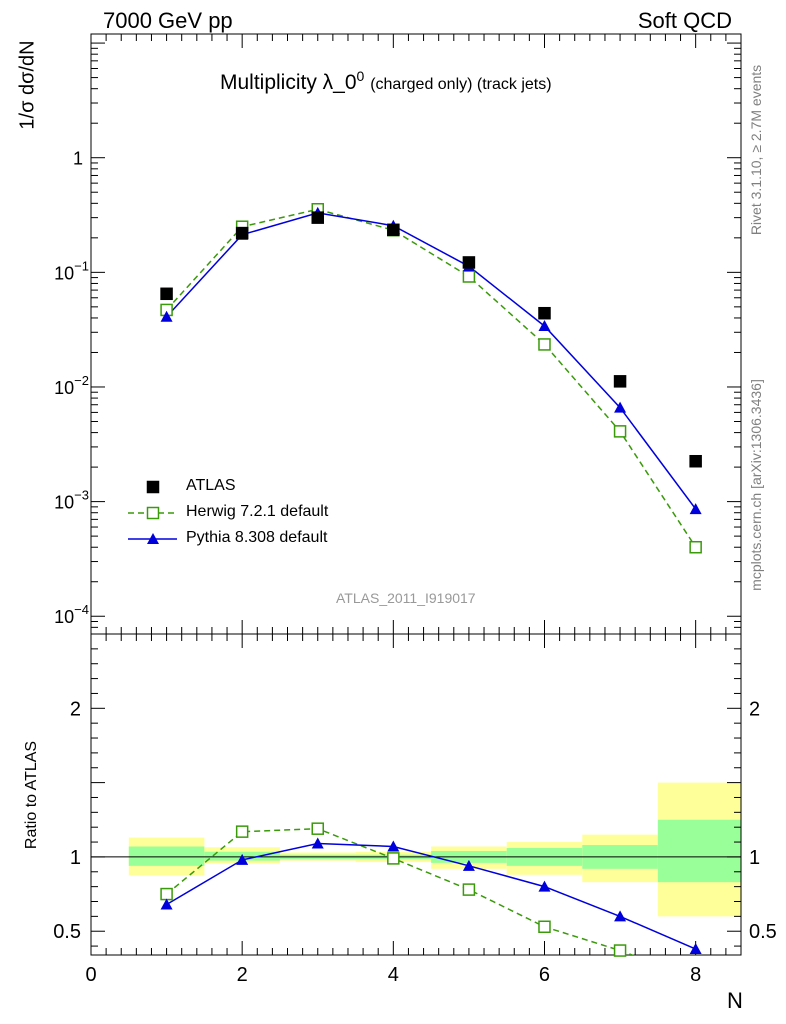 This screenshot has height=1024, width=786. What do you see at coordinates (90, 975) in the screenshot?
I see `x-tick-label-0: 0` at bounding box center [90, 975].